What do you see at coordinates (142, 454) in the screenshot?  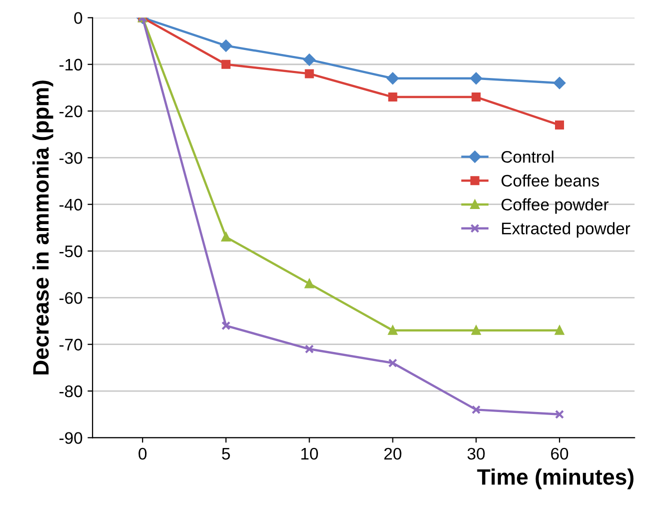 I see `x-tick-label: 0` at bounding box center [142, 454].